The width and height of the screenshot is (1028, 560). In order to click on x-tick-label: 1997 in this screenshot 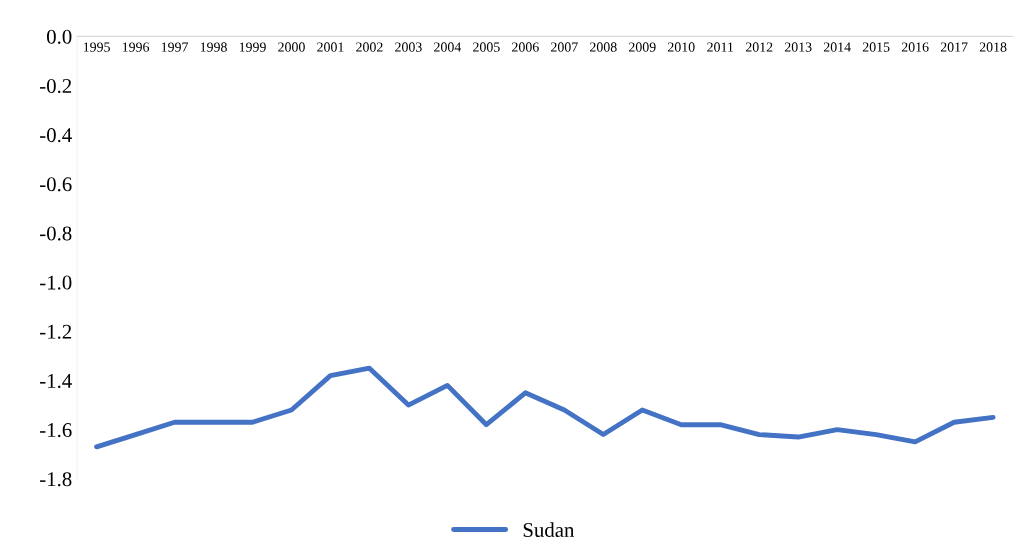, I will do `click(175, 47)`.